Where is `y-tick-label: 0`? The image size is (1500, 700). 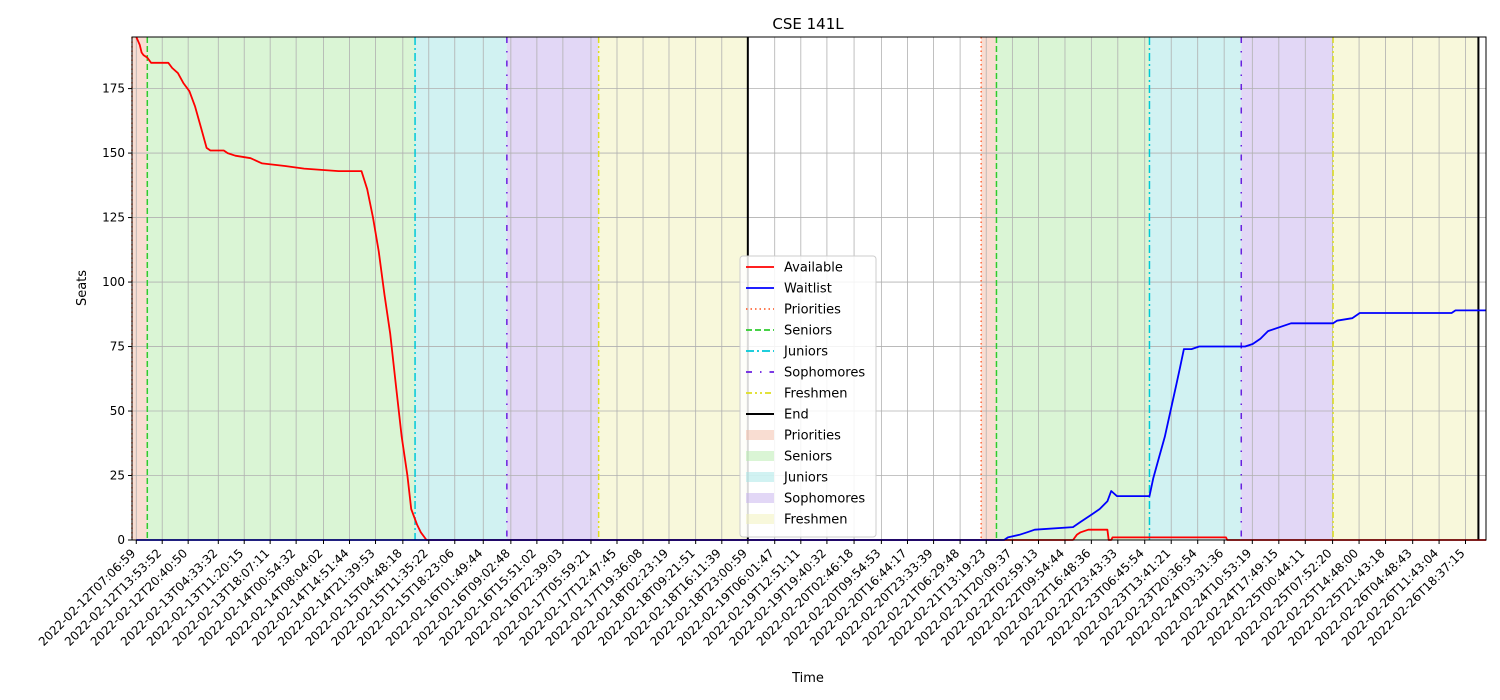
y-tick-label: 0 is located at coordinates (121, 540).